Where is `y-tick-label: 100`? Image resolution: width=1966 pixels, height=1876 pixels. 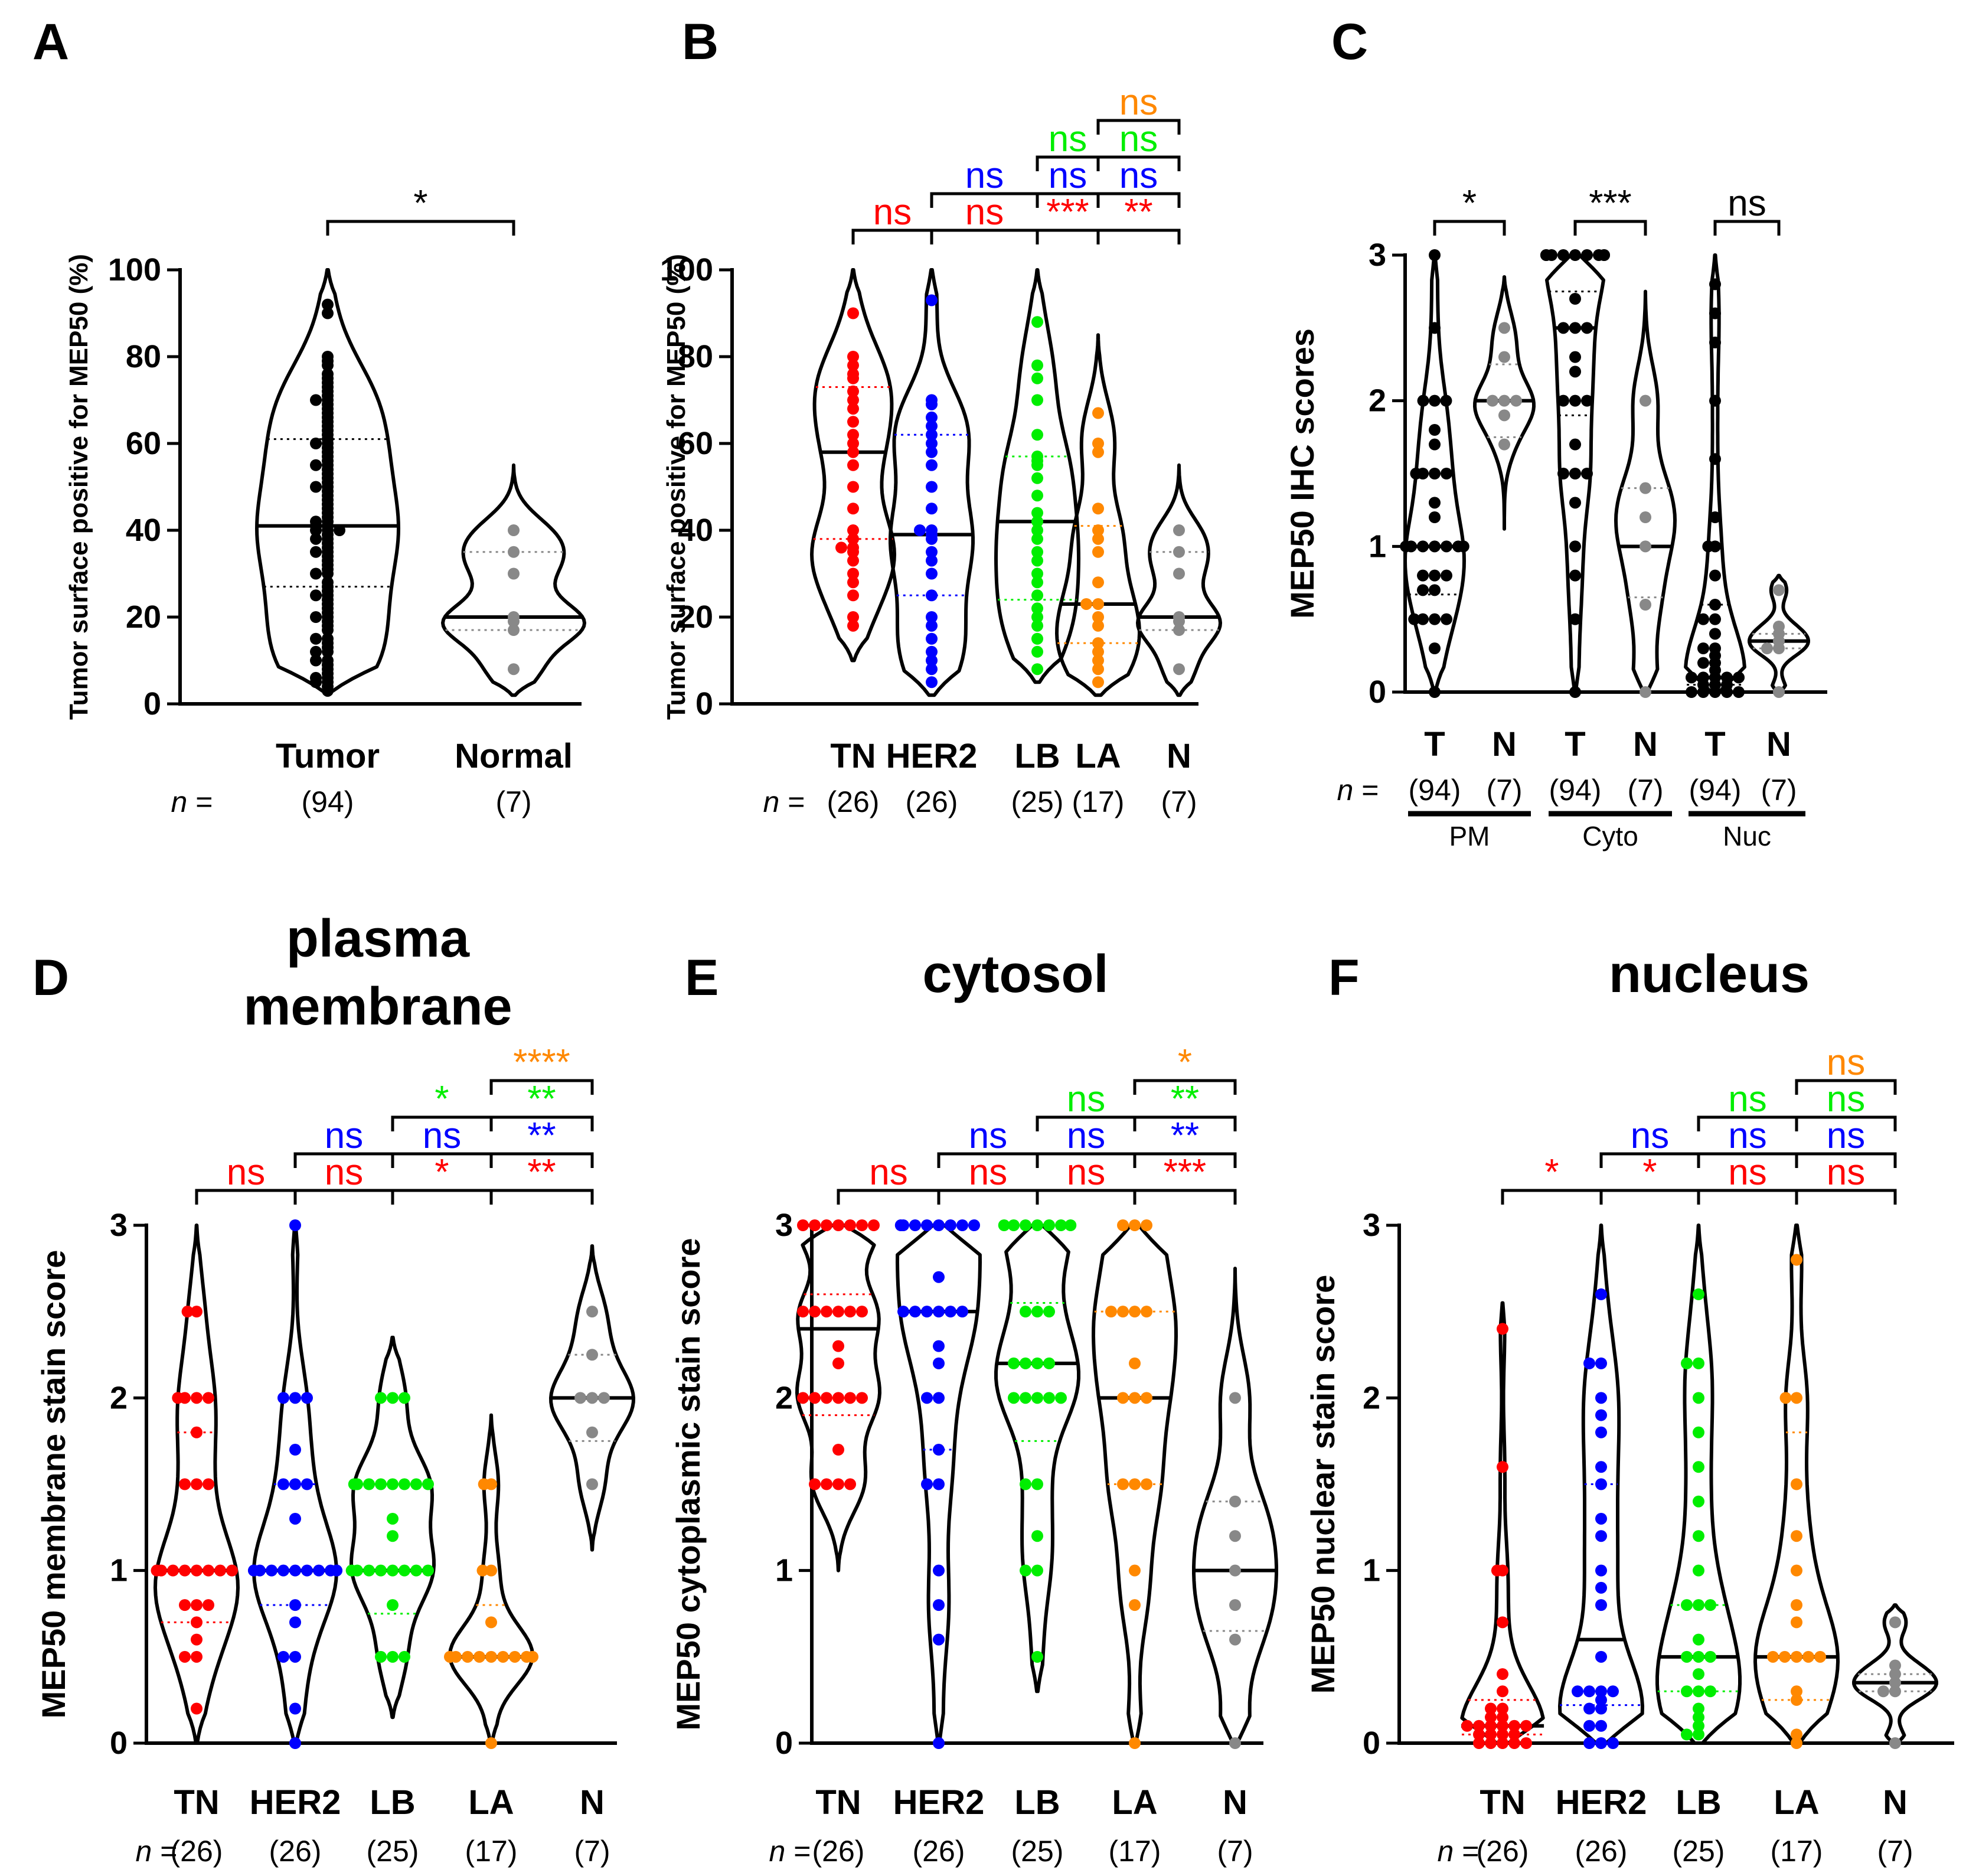
y-tick-label: 100 is located at coordinates (134, 270).